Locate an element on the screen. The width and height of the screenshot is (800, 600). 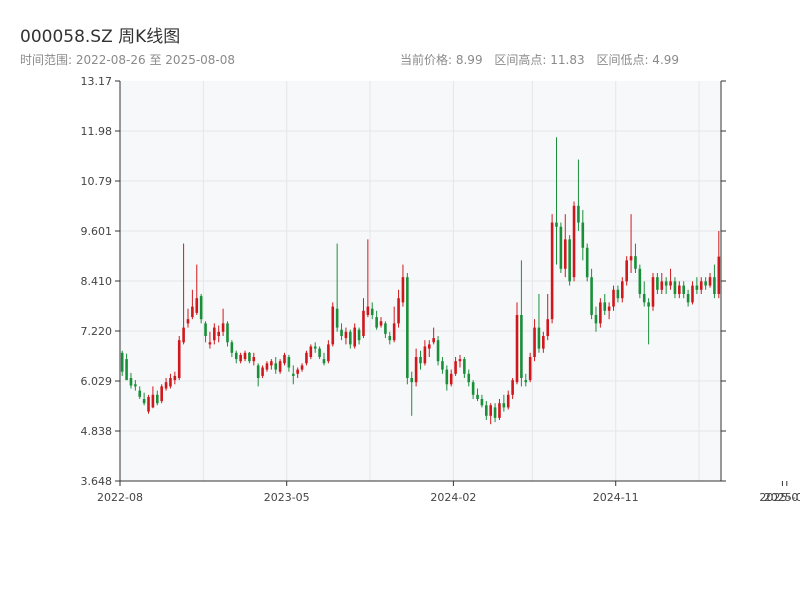
y-tick-label: 4.838 is located at coordinates (97, 431).